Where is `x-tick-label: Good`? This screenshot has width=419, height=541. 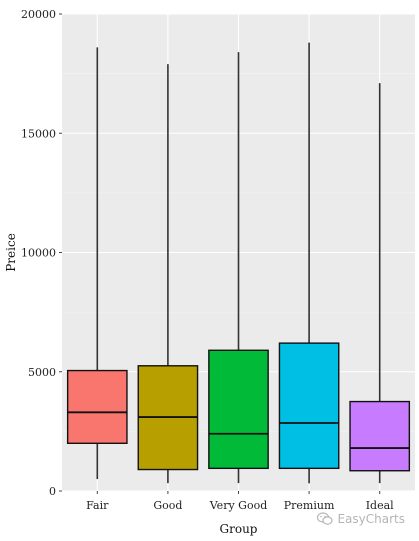 x-tick-label: Good is located at coordinates (167, 505).